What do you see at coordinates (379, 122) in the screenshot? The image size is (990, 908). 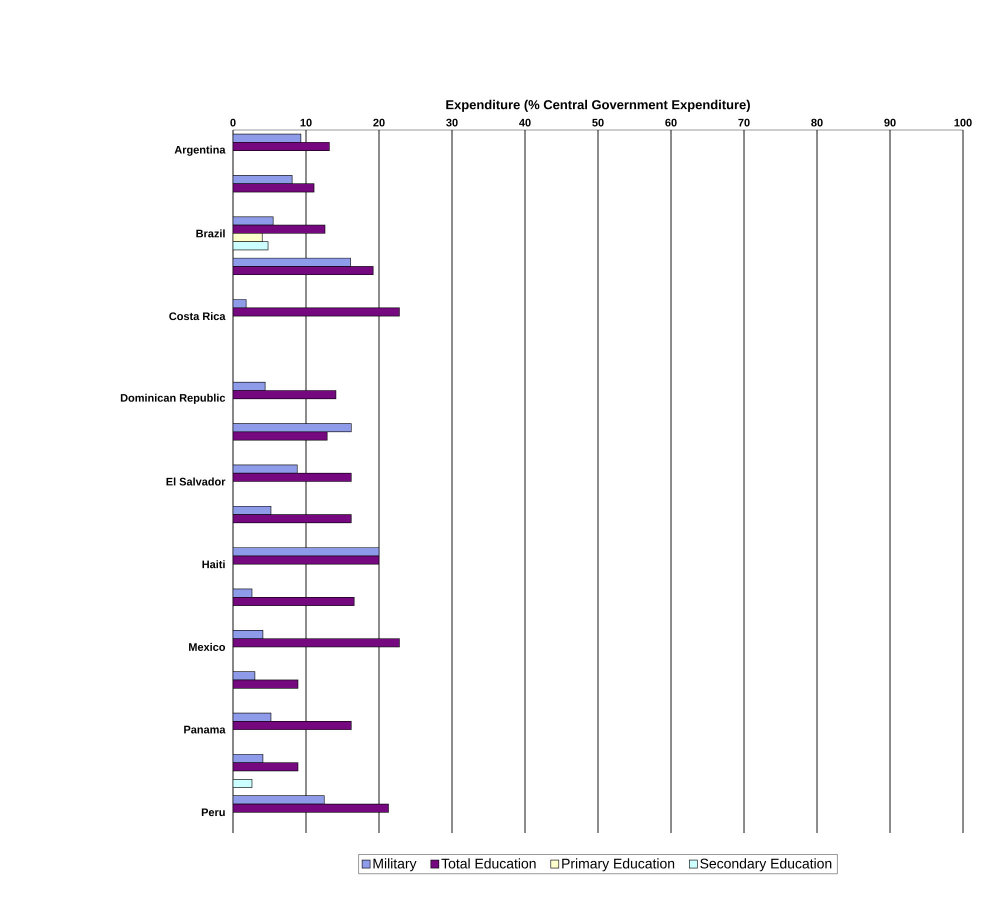 I see `x-tick-label: 20` at bounding box center [379, 122].